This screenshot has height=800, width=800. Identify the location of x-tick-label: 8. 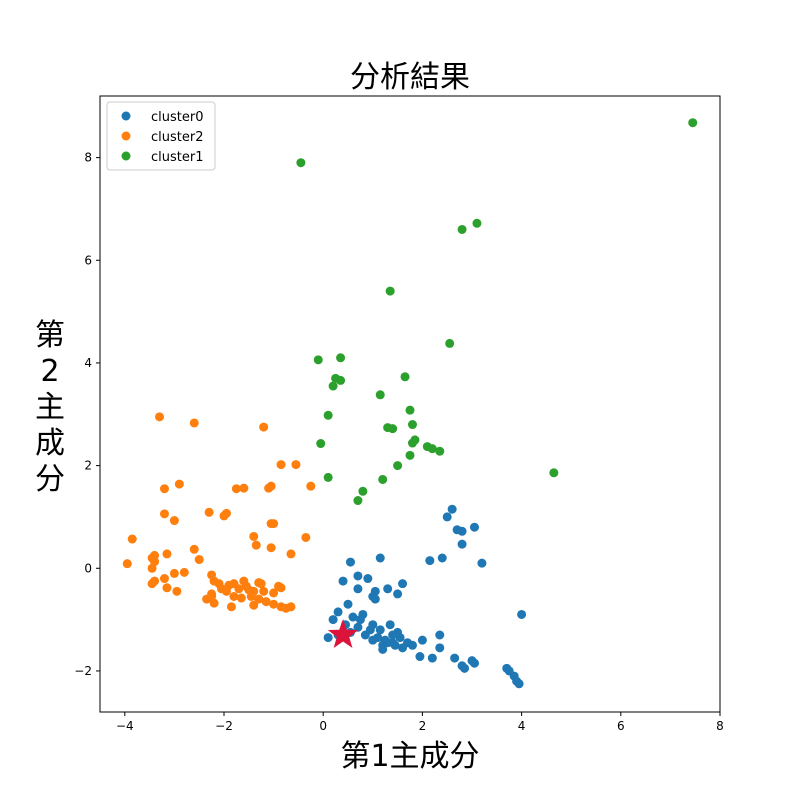
(720, 726).